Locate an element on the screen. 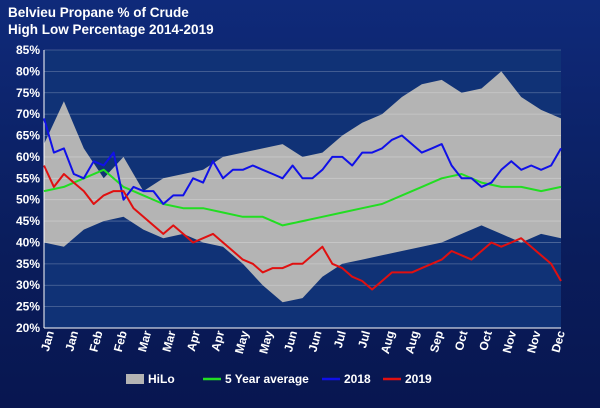 Image resolution: width=600 pixels, height=408 pixels. legend-label: 2018 is located at coordinates (357, 379).